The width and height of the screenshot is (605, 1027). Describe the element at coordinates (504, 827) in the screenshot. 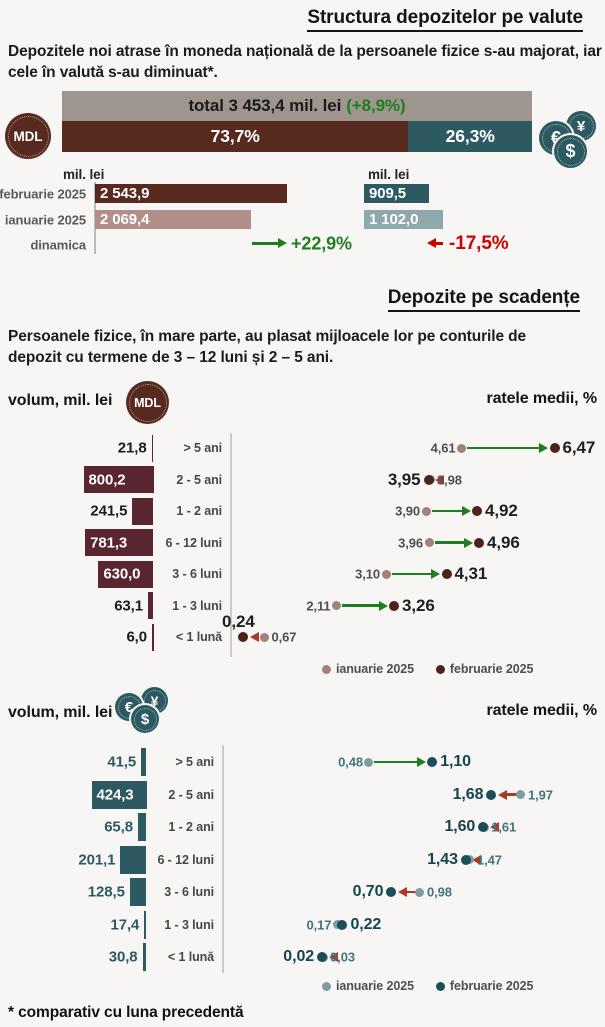

I see `rate-label-ianuarie: 1,61` at that location.